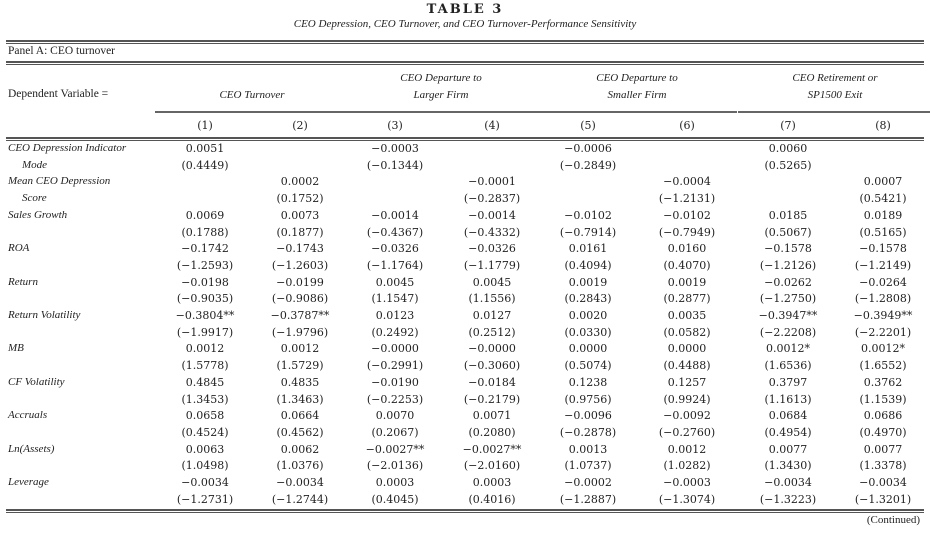  I want to click on coefficient-cell: 0.0189, so click(883, 215).